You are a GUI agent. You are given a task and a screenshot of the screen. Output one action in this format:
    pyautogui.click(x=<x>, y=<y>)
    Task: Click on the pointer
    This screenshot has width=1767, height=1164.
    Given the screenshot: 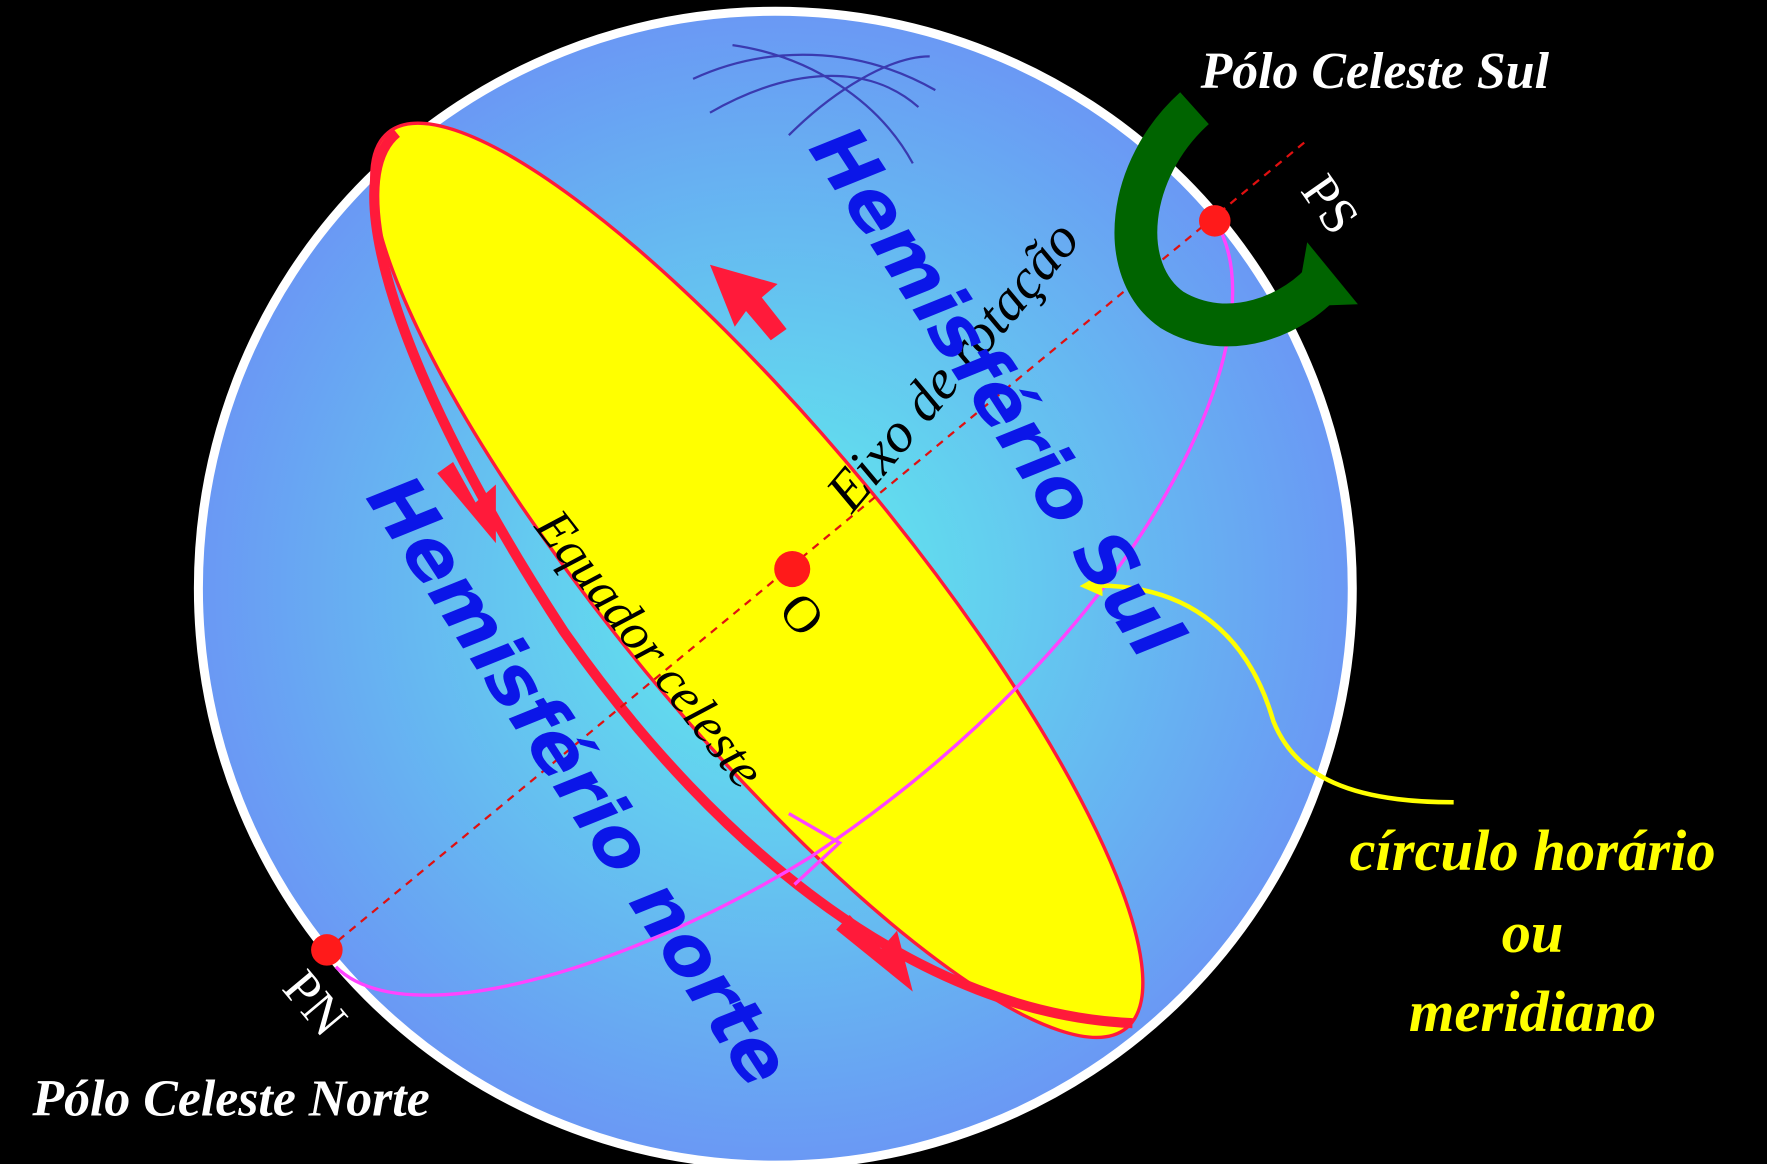 What is the action you would take?
    pyautogui.click(x=1266, y=689)
    